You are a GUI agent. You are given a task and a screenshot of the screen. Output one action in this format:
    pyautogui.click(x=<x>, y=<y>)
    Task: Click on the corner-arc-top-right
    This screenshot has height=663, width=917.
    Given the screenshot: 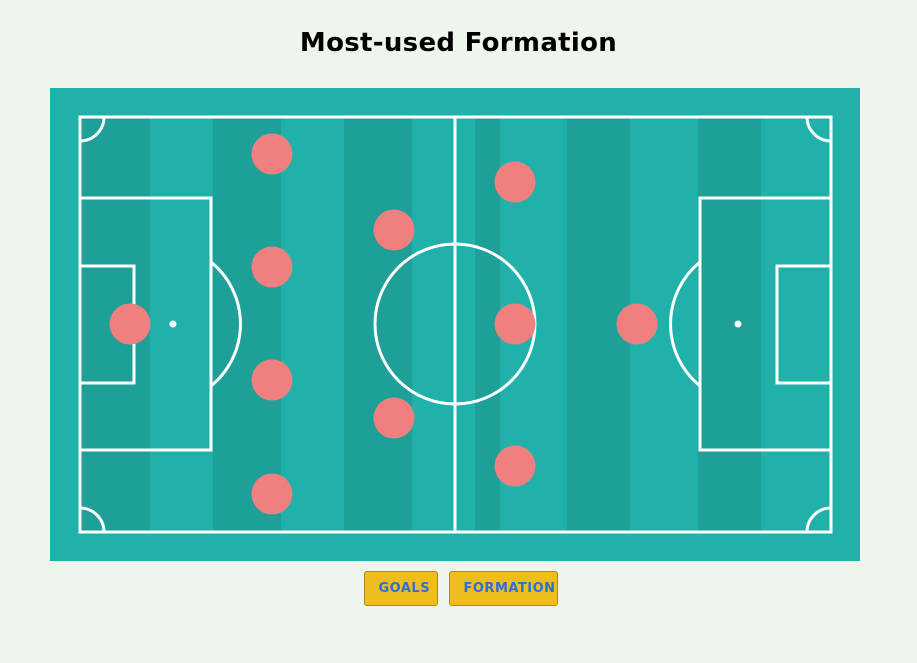 What is the action you would take?
    pyautogui.click(x=818, y=129)
    